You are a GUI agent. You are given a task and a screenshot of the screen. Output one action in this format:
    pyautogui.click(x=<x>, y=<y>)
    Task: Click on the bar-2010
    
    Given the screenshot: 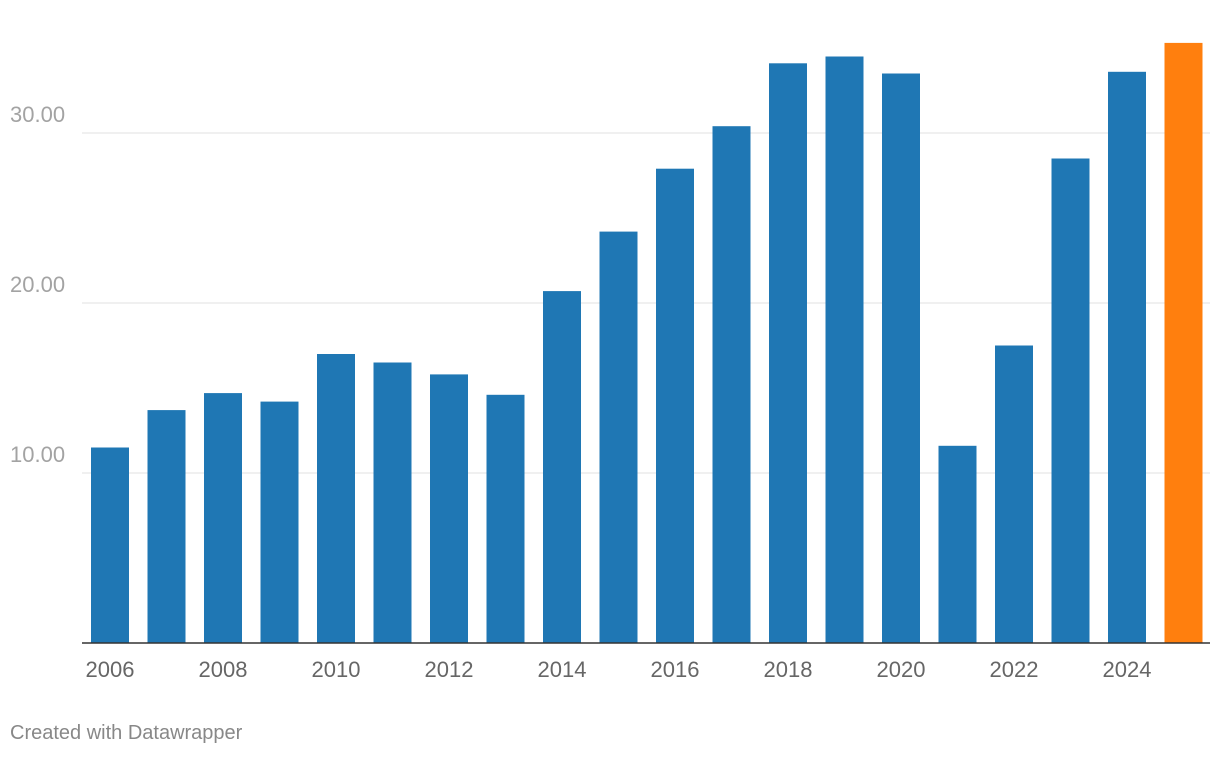 What is the action you would take?
    pyautogui.click(x=336, y=498)
    